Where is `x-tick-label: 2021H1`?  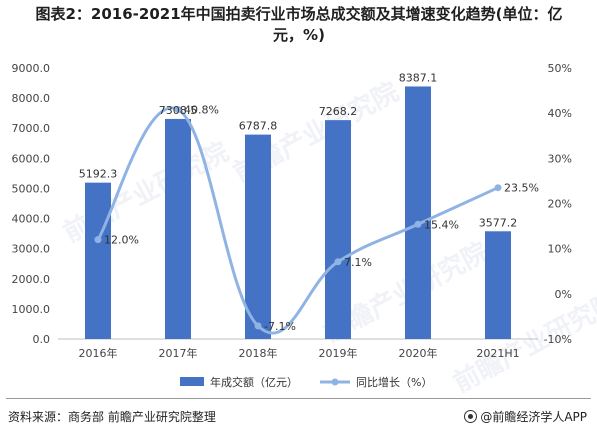 x-tick-label: 2021H1 is located at coordinates (497, 353).